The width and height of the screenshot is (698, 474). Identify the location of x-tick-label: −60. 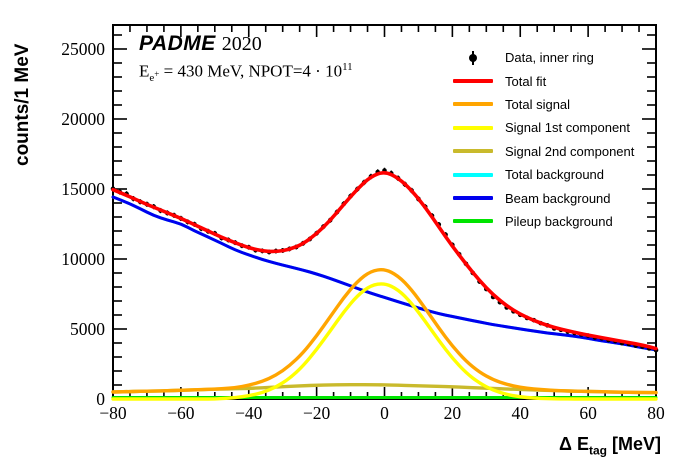
(181, 413).